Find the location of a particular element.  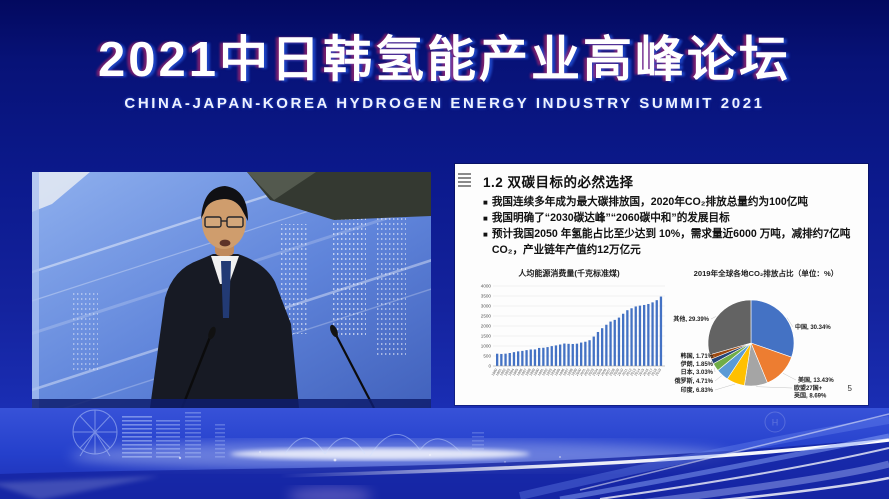

screen-corner-panel is located at coordinates (61, 192).